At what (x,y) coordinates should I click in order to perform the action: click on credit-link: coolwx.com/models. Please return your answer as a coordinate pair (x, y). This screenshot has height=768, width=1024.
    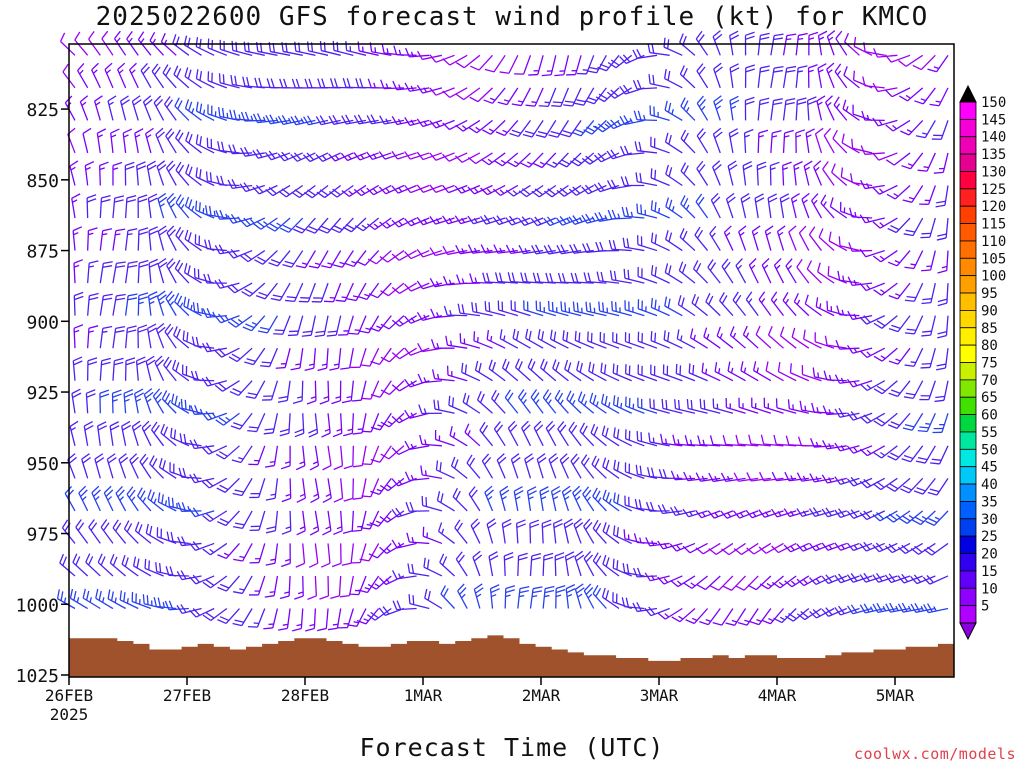
    Looking at the image, I should click on (934, 754).